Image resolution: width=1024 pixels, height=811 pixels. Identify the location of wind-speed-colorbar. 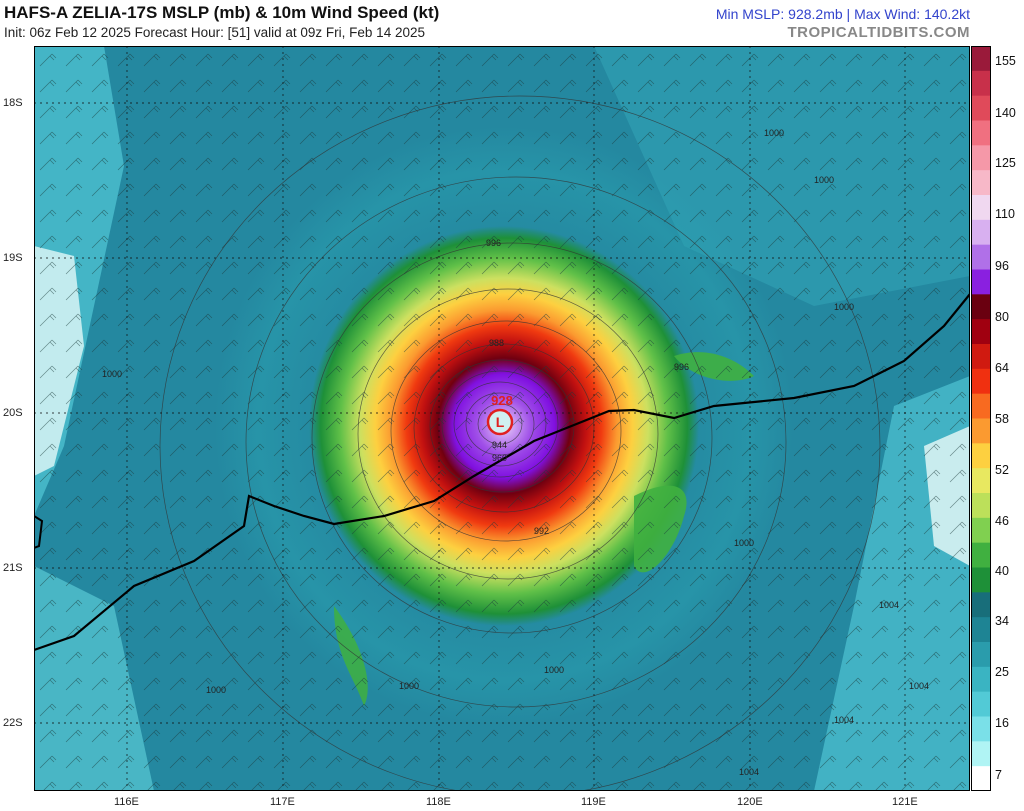
(981, 418).